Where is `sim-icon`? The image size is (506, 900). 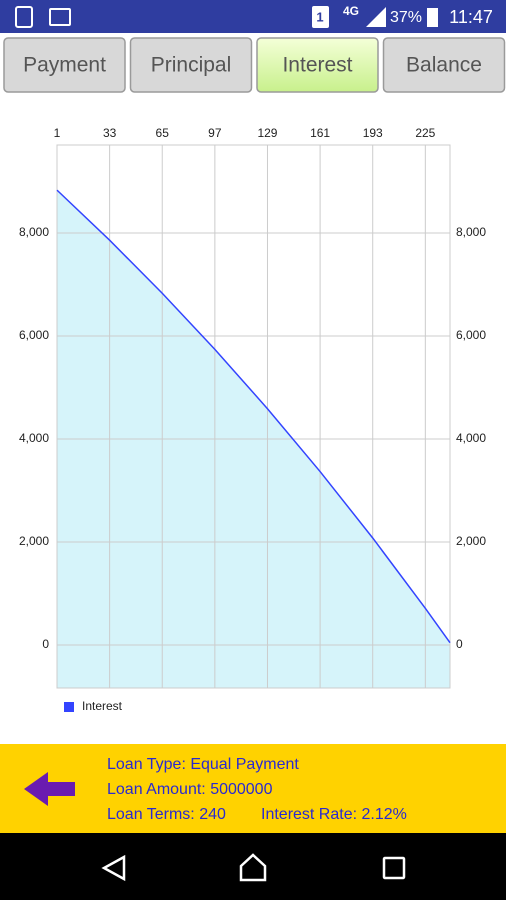
sim-icon is located at coordinates (320, 17).